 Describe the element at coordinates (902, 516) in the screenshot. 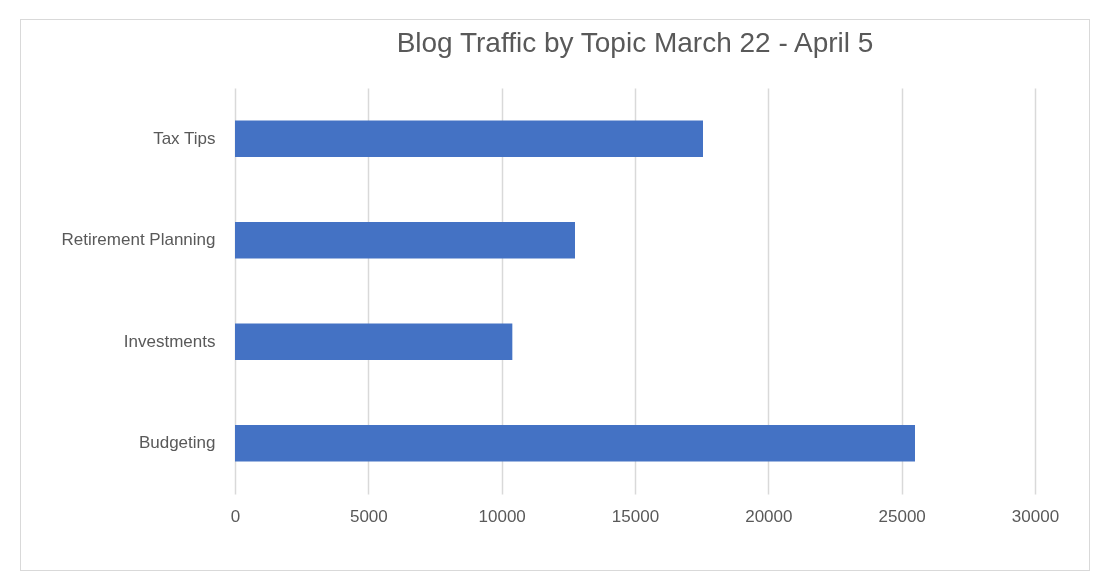

I see `x-tick-label: 25000` at that location.